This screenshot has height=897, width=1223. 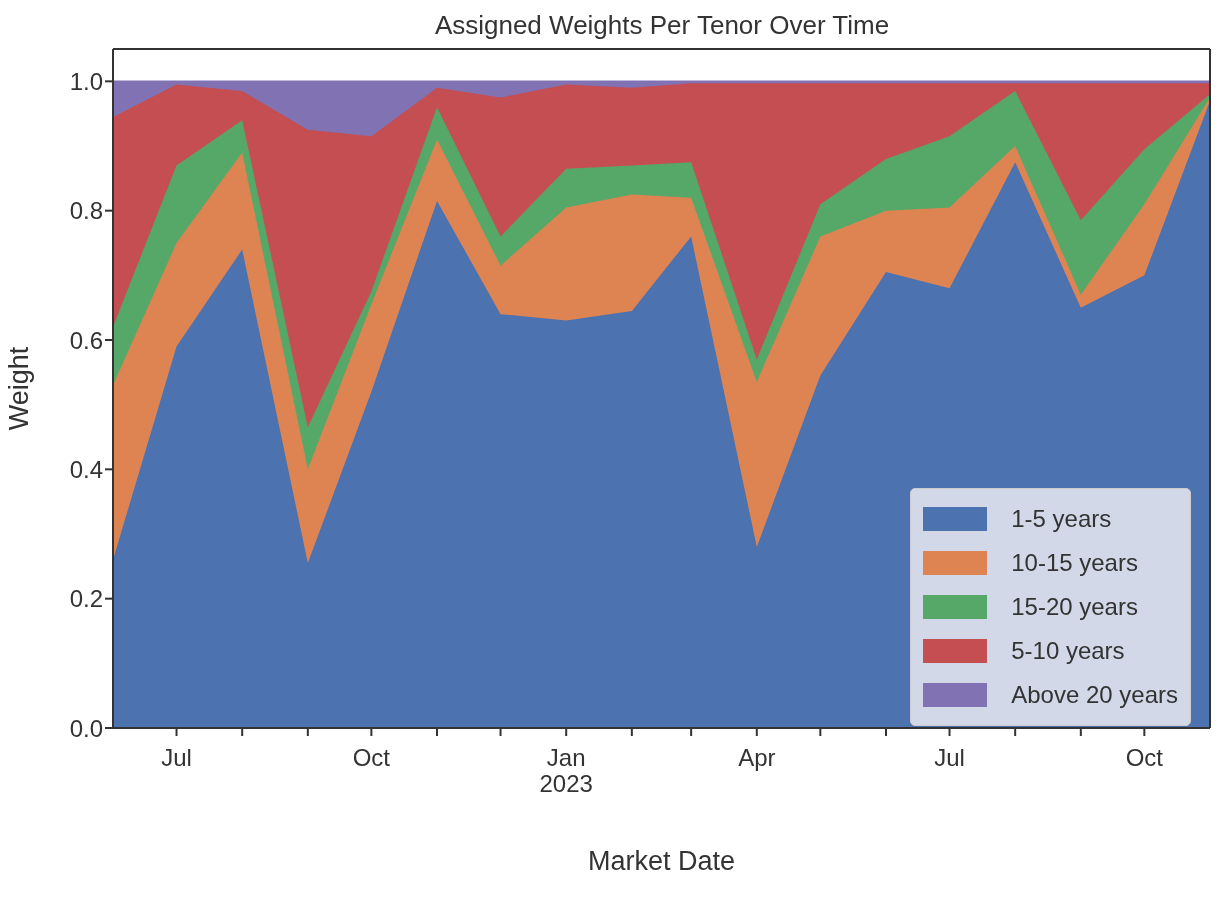 What do you see at coordinates (86, 211) in the screenshot?
I see `y-tick-label: 0.8` at bounding box center [86, 211].